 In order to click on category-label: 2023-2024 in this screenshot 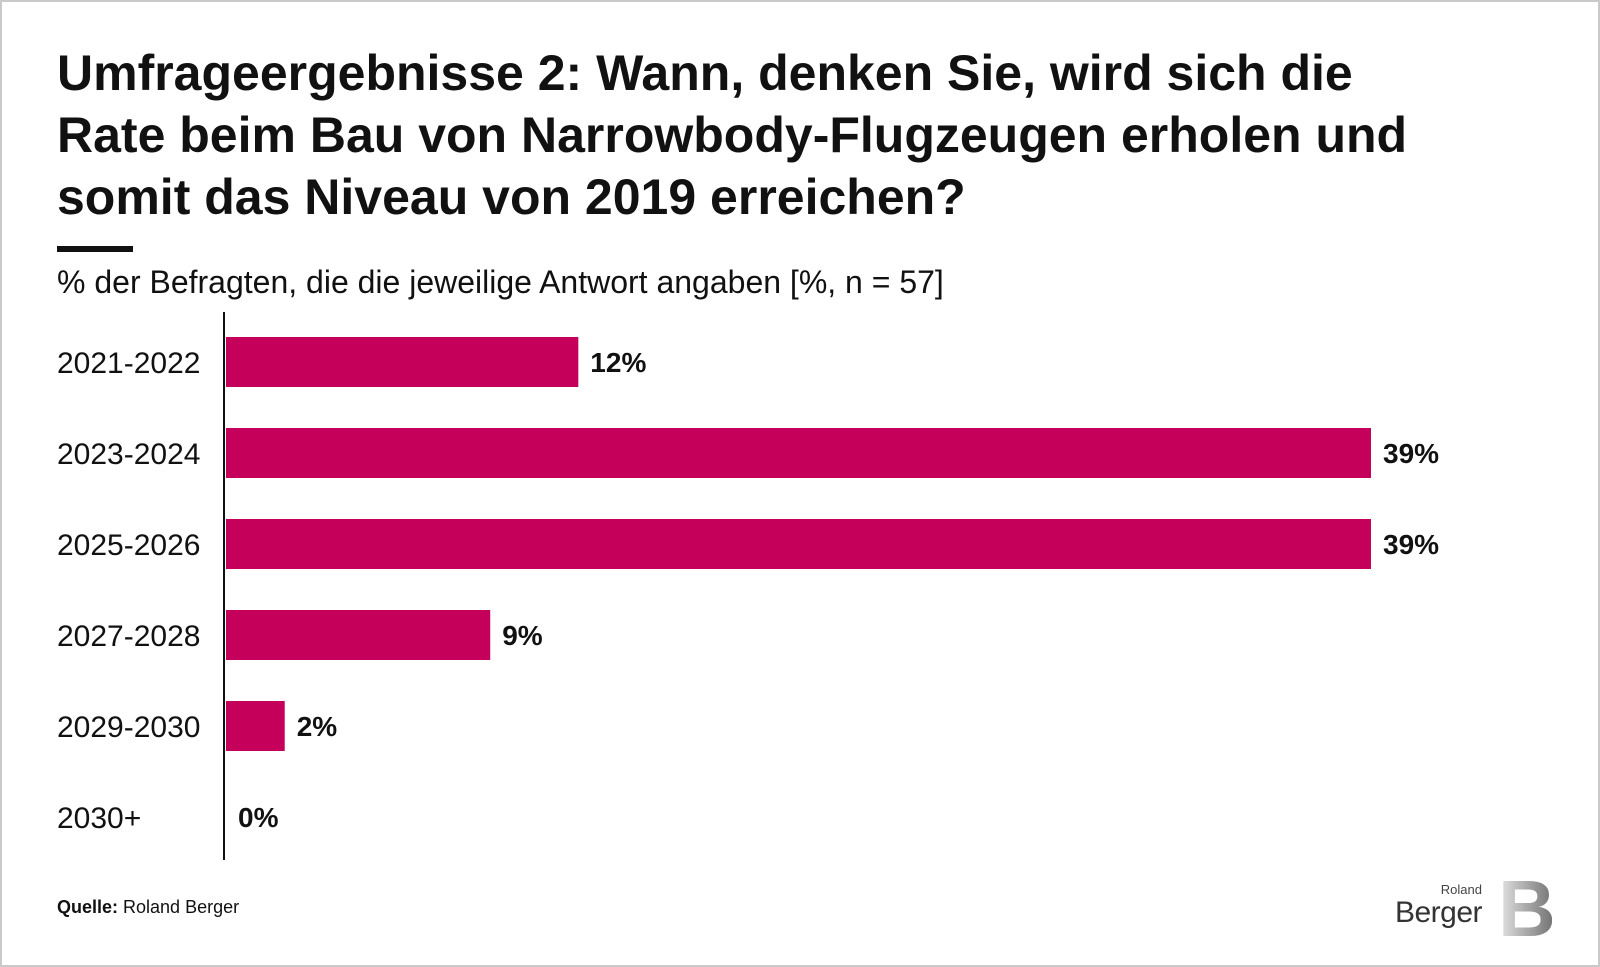, I will do `click(128, 454)`.